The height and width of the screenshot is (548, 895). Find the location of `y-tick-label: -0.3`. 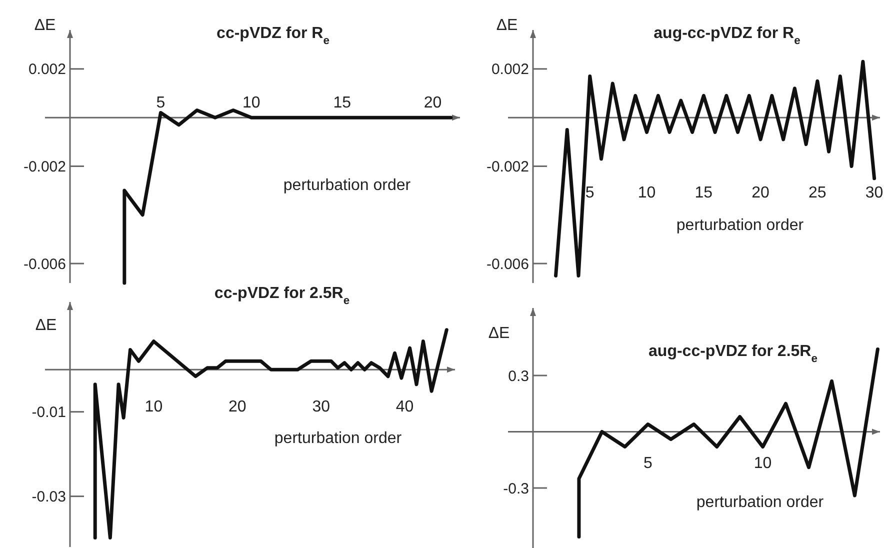

y-tick-label: -0.3 is located at coordinates (516, 489).